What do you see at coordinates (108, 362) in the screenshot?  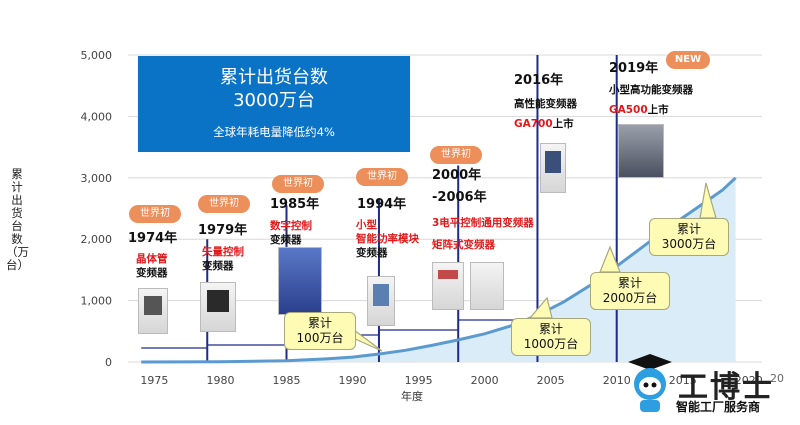 I see `y-tick-label: 0` at bounding box center [108, 362].